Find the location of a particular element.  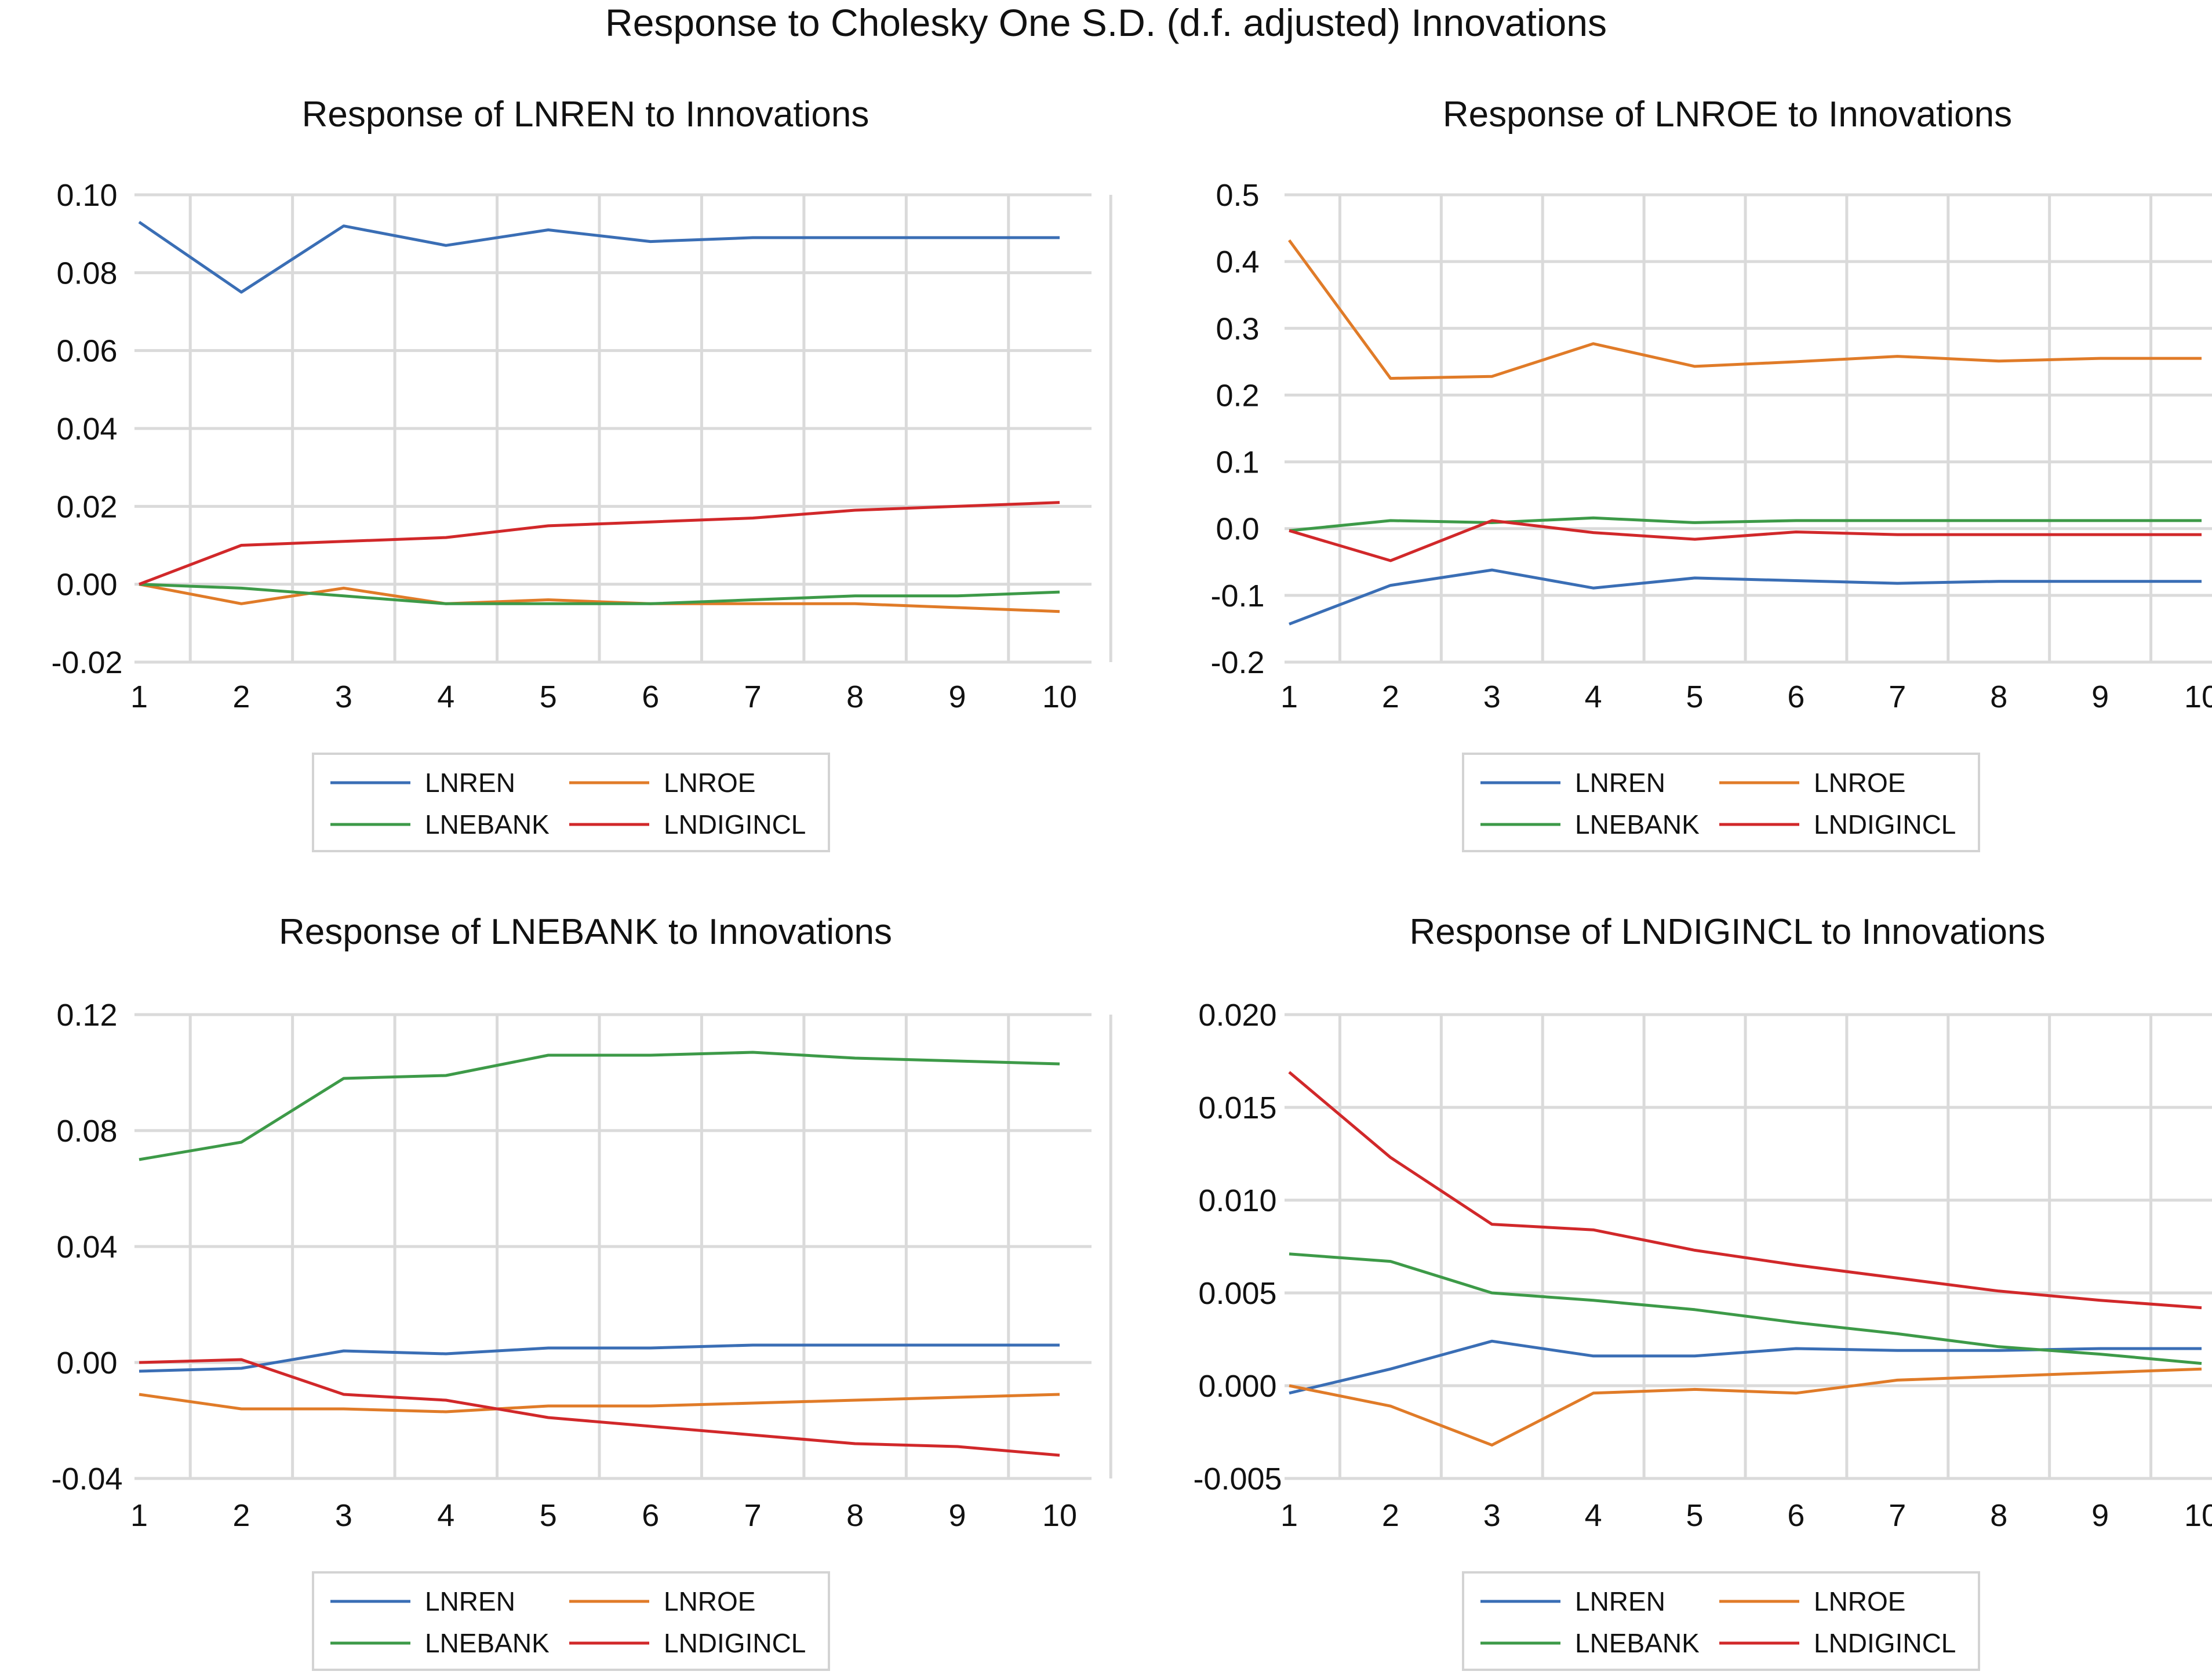

panel-title: Response of LNROE to Innovations is located at coordinates (1727, 115).